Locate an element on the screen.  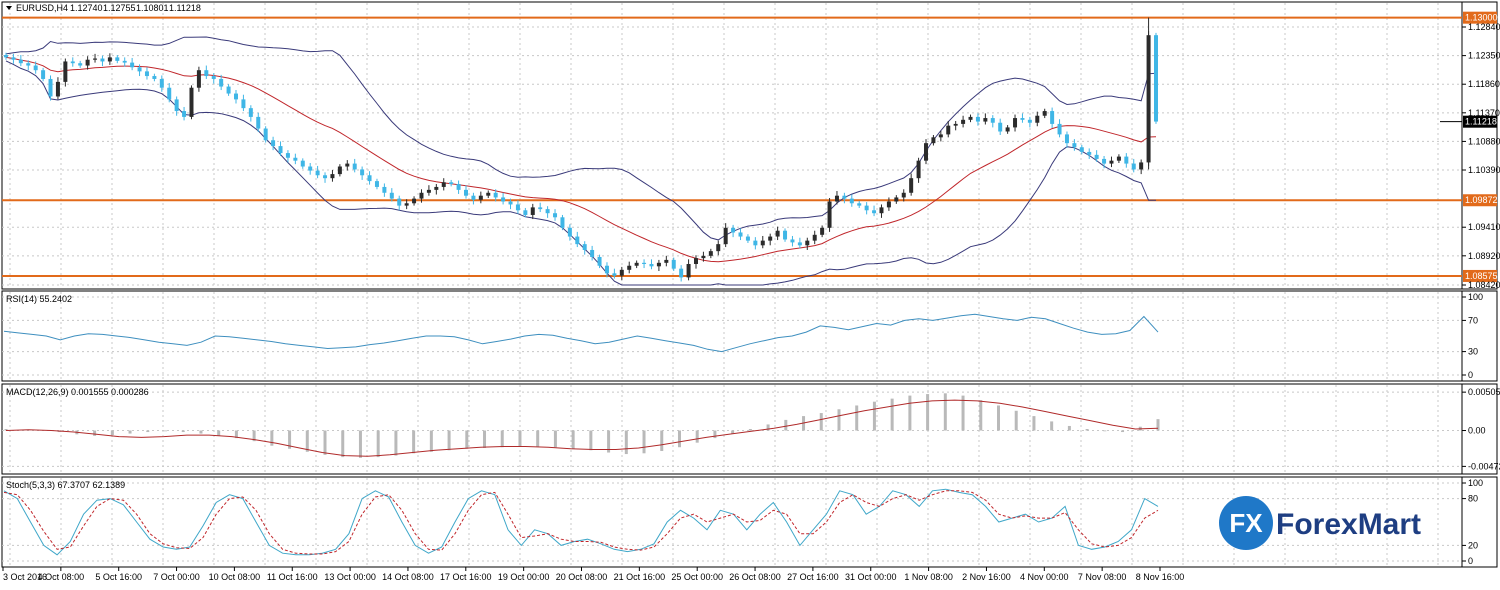
macd-signal-line is located at coordinates (582, 428).